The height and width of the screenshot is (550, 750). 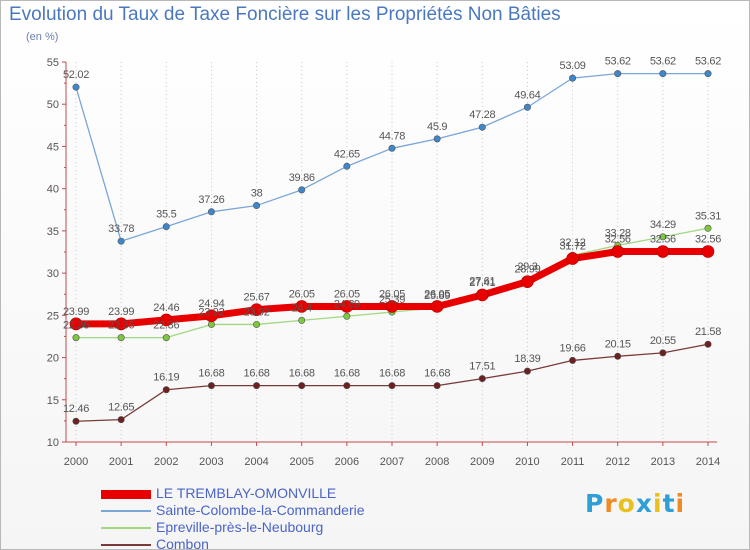 I want to click on data-label: 49.64, so click(x=527, y=95).